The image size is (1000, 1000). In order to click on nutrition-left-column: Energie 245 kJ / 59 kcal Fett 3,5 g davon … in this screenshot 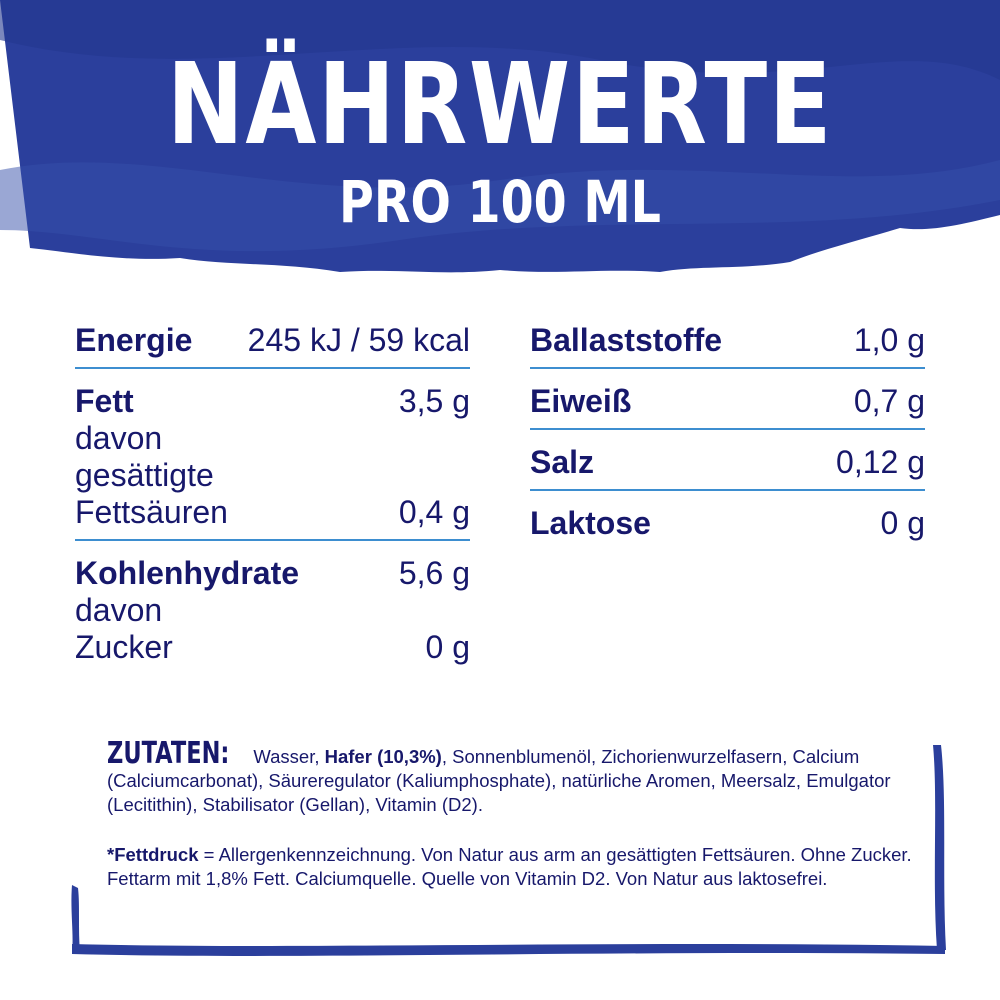, I will do `click(272, 501)`.